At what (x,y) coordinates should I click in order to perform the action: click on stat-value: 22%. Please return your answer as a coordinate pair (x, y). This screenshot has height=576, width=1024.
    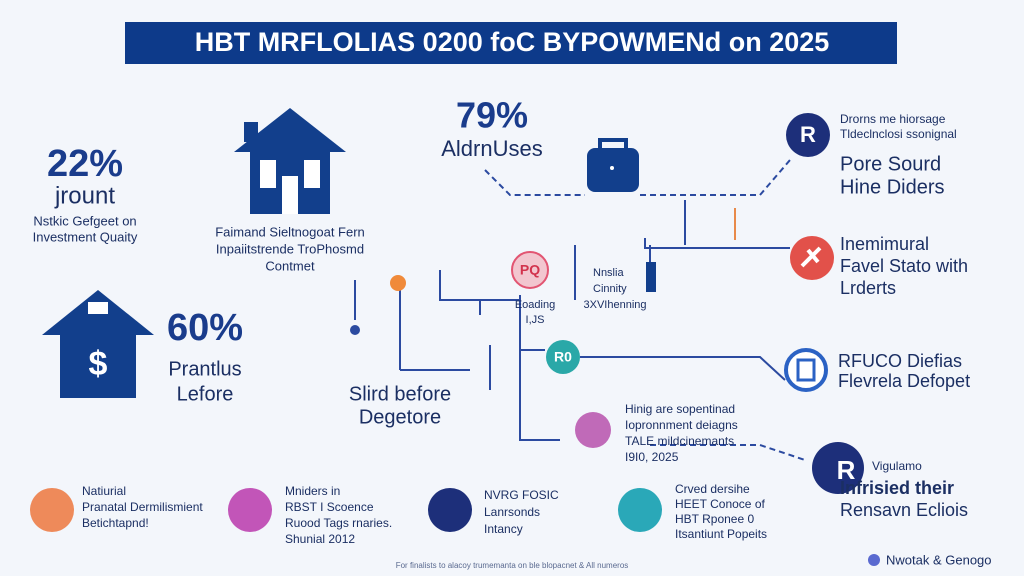
    Looking at the image, I should click on (85, 164).